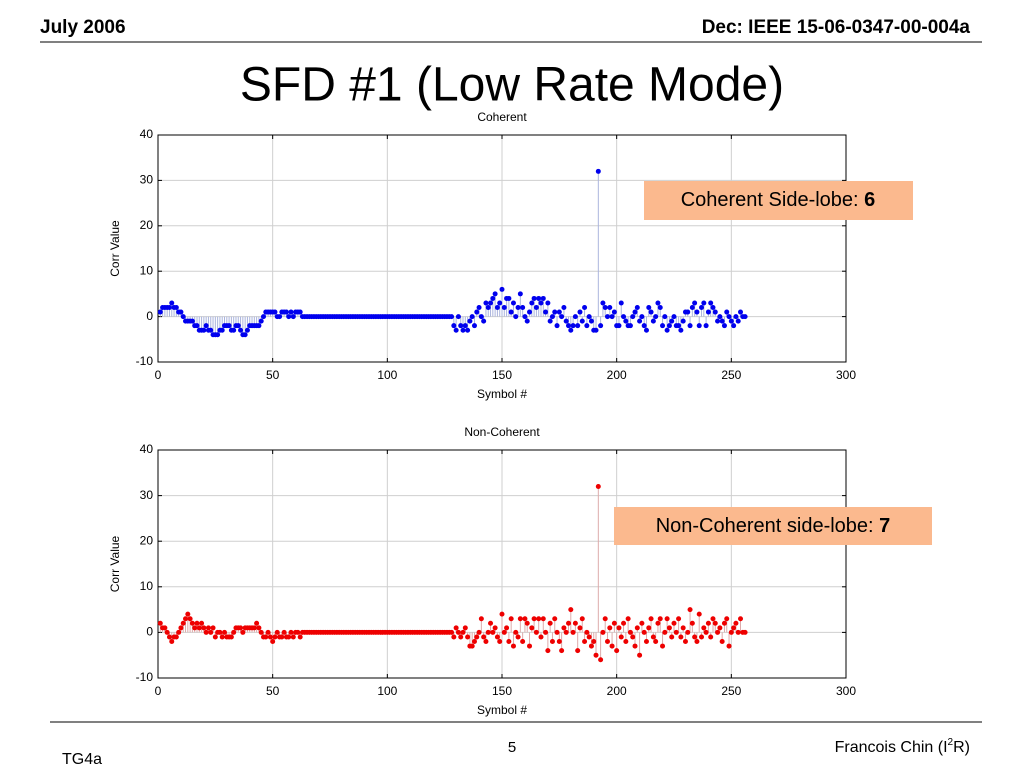 The image size is (1024, 768). I want to click on x-tick-label: 100, so click(387, 375).